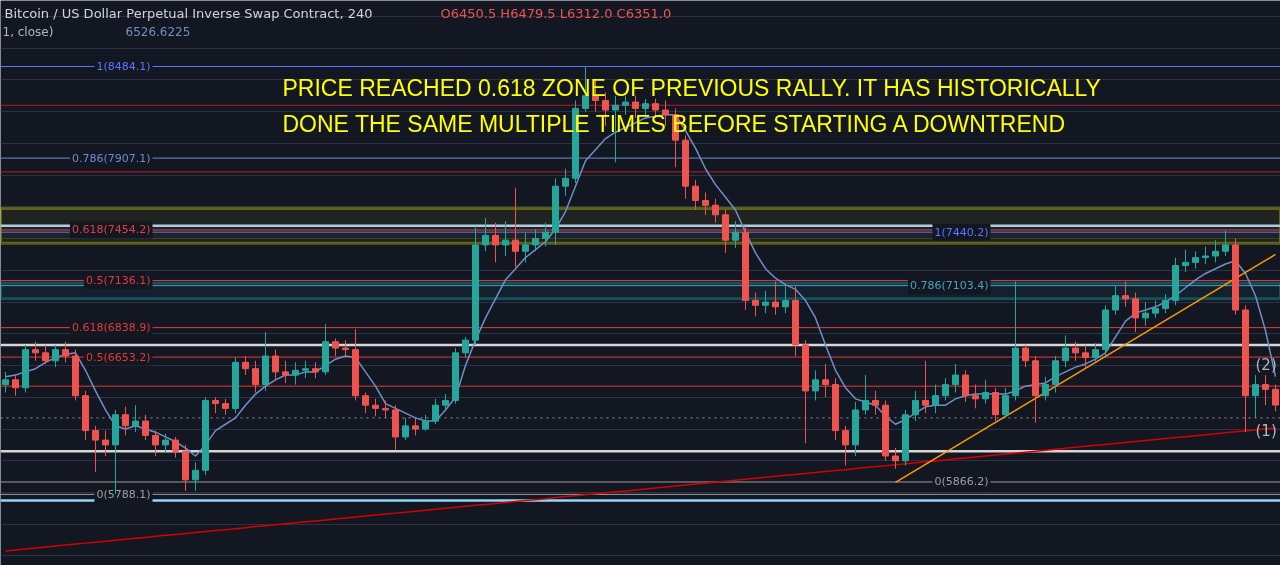  What do you see at coordinates (961, 482) in the screenshot?
I see `ref-line-label: 0(5866.2)` at bounding box center [961, 482].